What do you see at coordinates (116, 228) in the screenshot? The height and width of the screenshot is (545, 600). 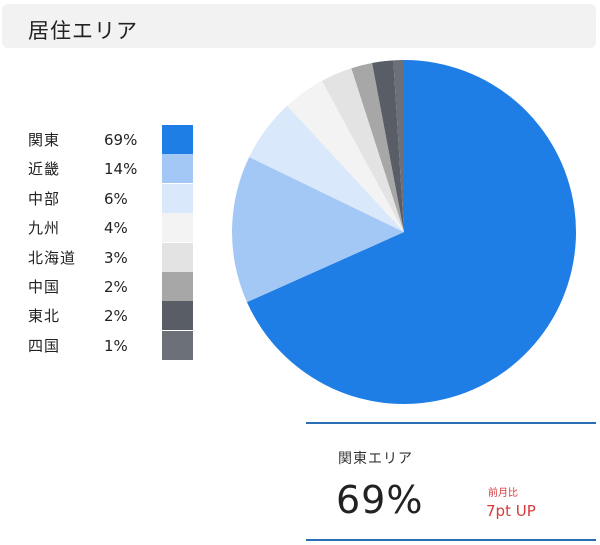 I see `legend-item-percent: 4%` at bounding box center [116, 228].